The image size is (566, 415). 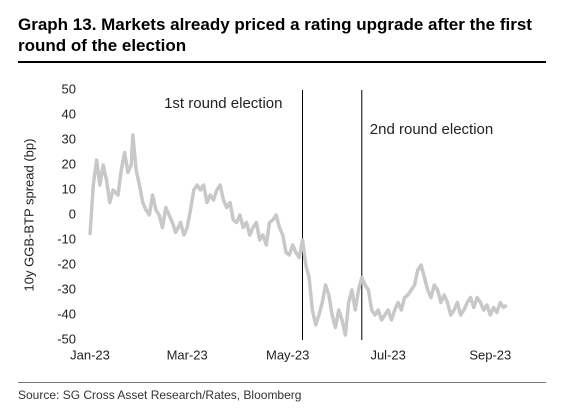 What do you see at coordinates (66, 288) in the screenshot?
I see `y-tick-label: -30` at bounding box center [66, 288].